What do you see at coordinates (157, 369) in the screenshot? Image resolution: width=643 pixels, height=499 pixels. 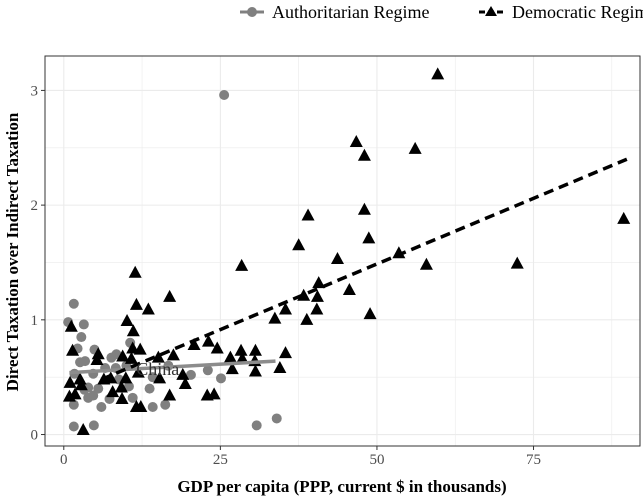 I see `annotation-china: China` at bounding box center [157, 369].